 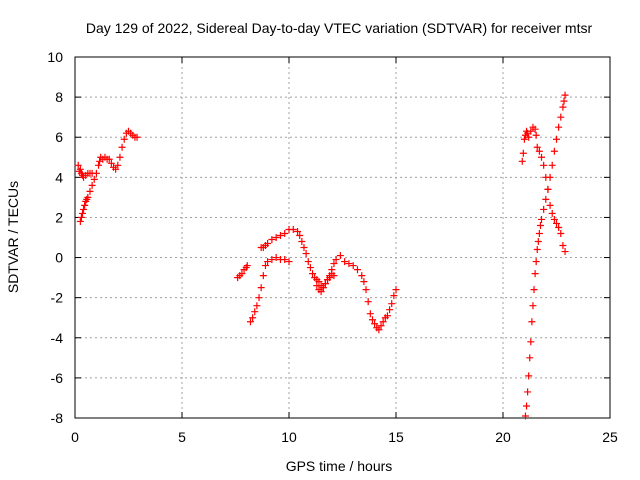 I want to click on y-tick-label: -4, so click(x=57, y=338).